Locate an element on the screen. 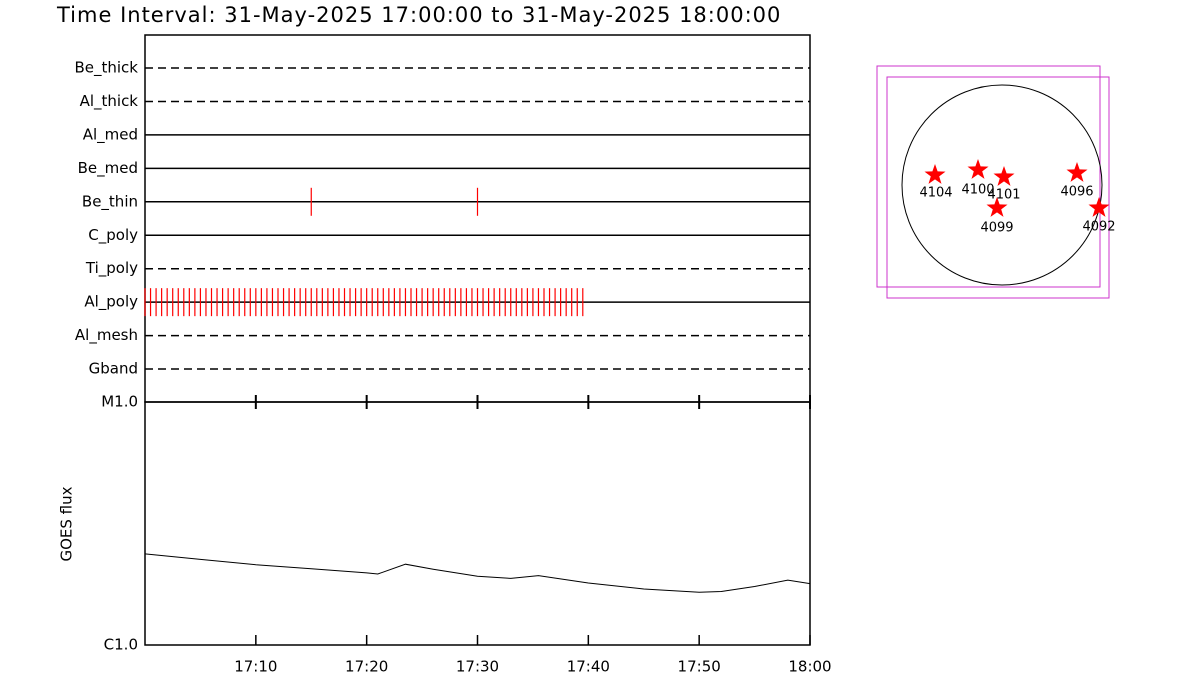  region-label: 4096 is located at coordinates (1076, 192).